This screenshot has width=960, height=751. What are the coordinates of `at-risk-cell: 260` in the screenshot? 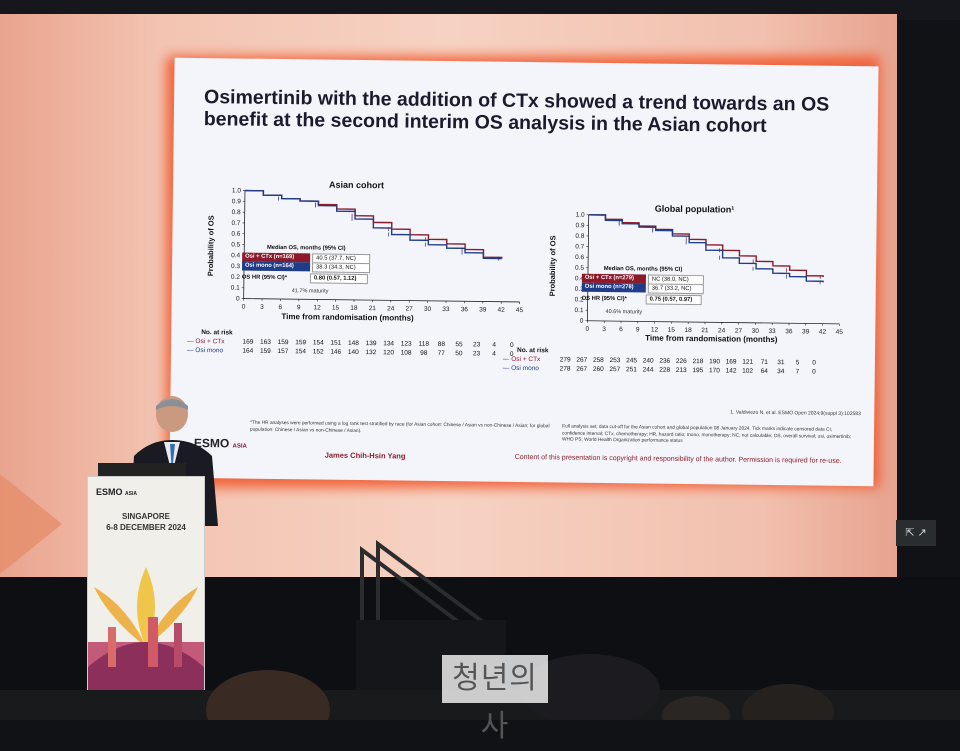 It's located at (598, 370).